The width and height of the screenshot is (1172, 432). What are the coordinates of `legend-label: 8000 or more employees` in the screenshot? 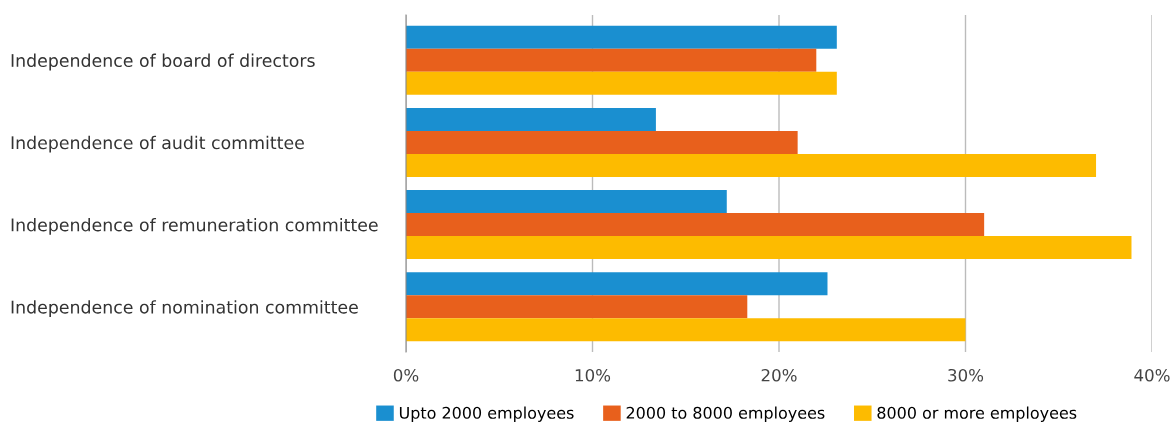 It's located at (977, 414).